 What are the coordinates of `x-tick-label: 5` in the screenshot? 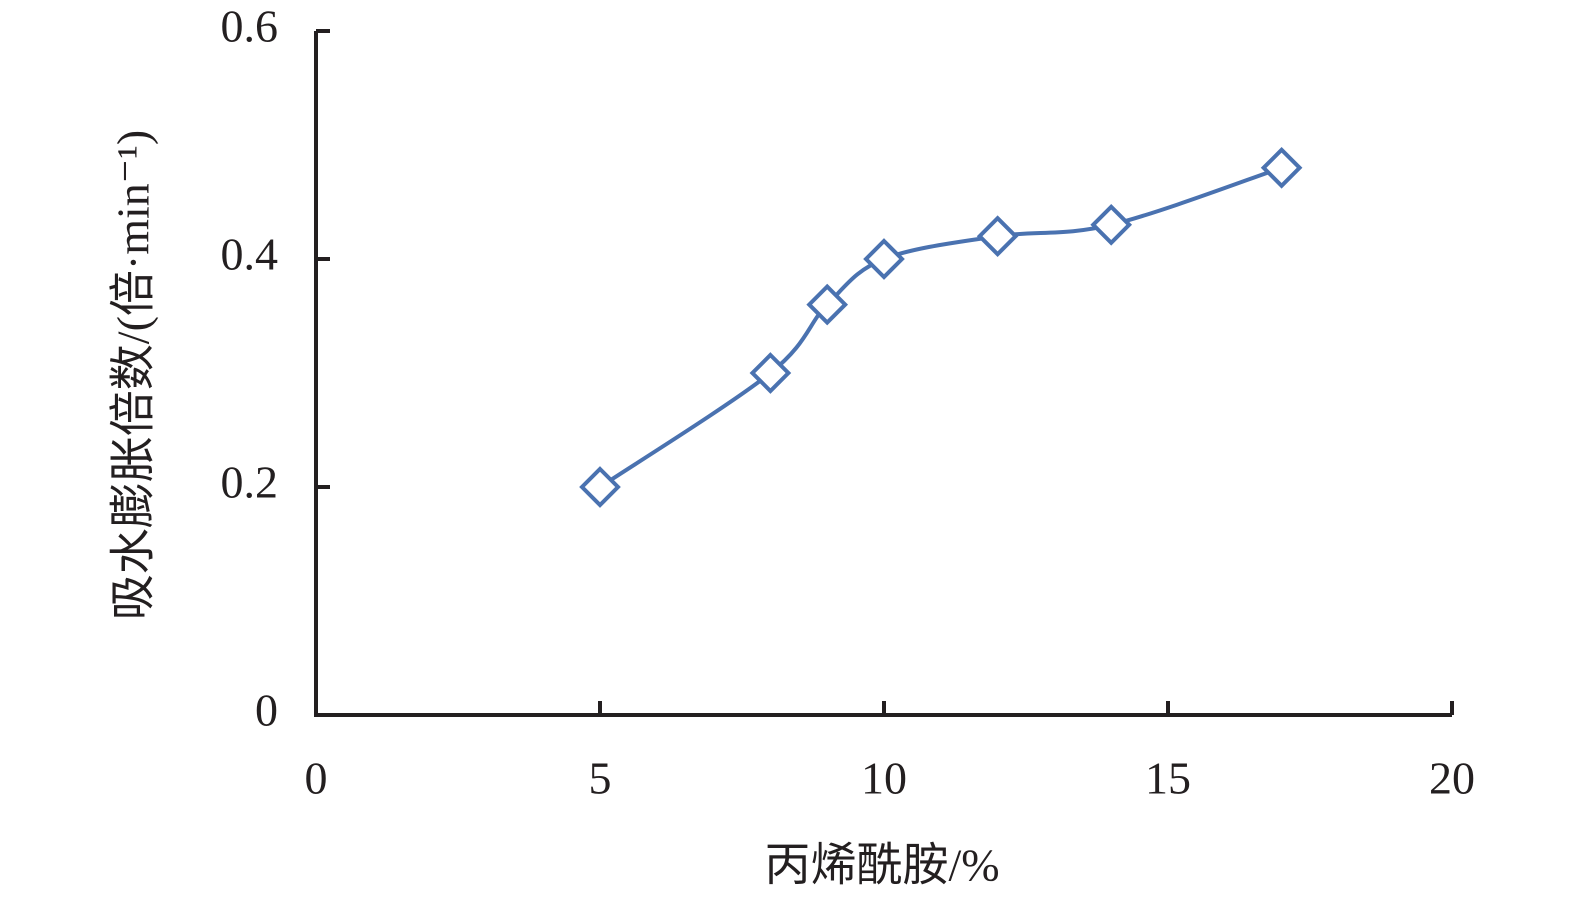 It's located at (600, 778).